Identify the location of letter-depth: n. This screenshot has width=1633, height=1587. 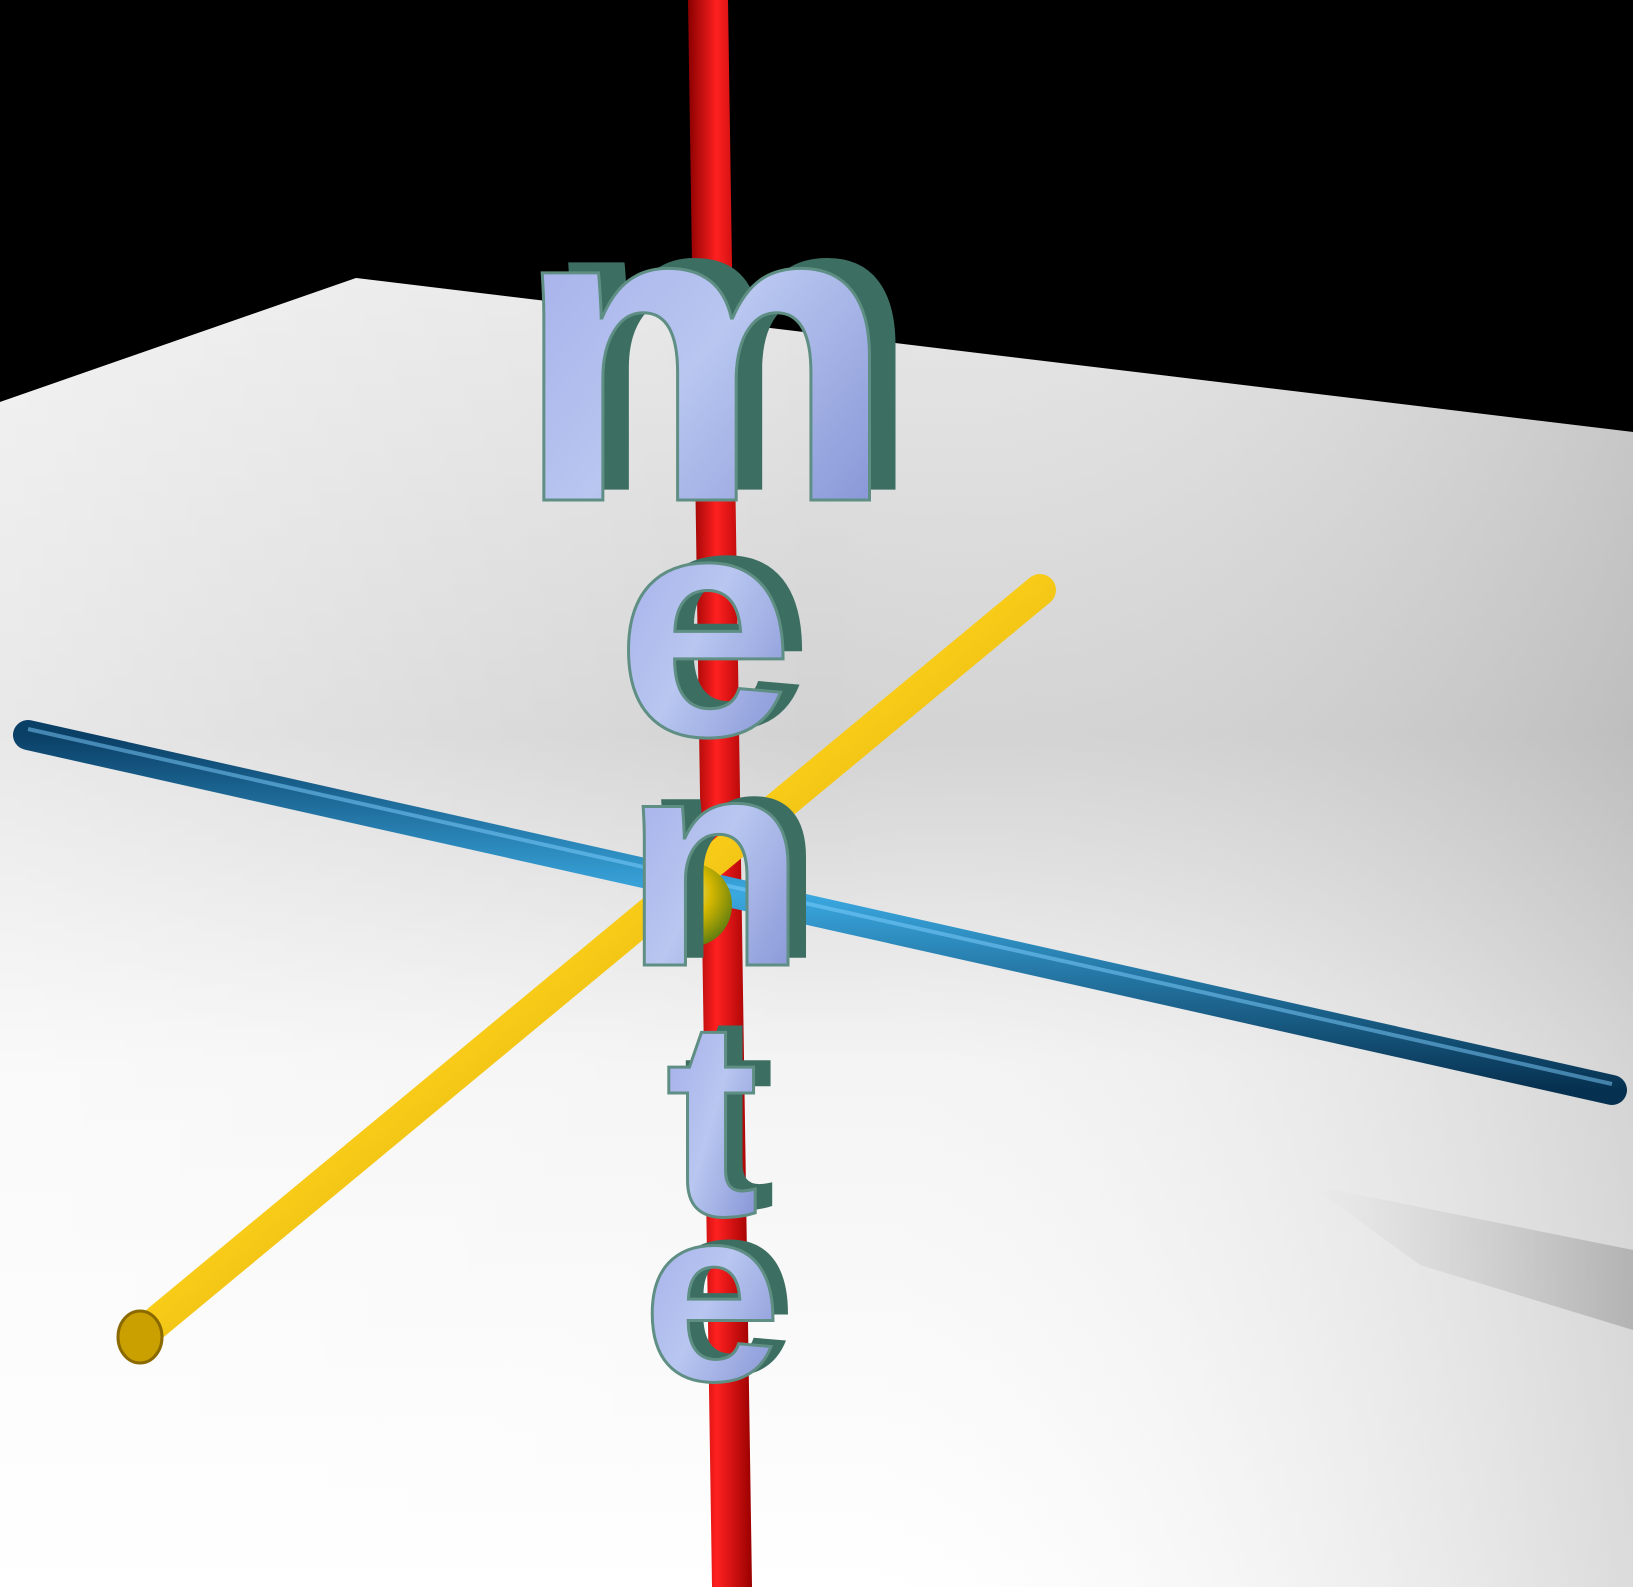
(732, 854).